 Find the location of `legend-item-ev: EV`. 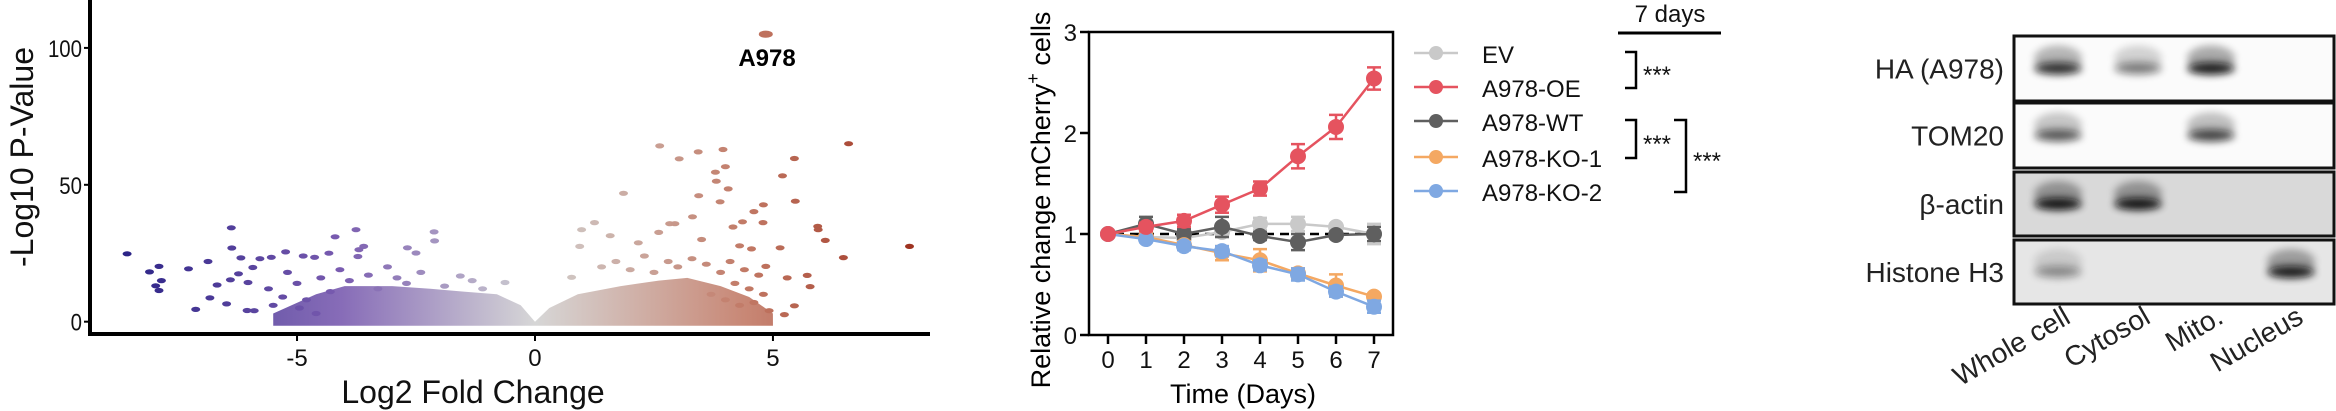

legend-item-ev: EV is located at coordinates (1464, 55).